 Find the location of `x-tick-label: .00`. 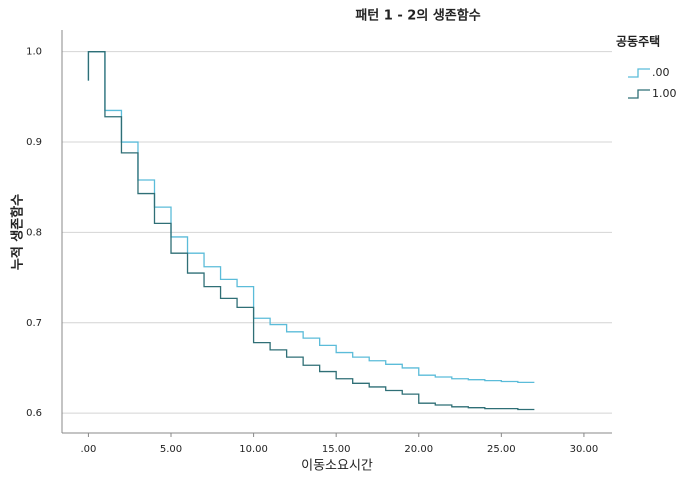

x-tick-label: .00 is located at coordinates (88, 449).